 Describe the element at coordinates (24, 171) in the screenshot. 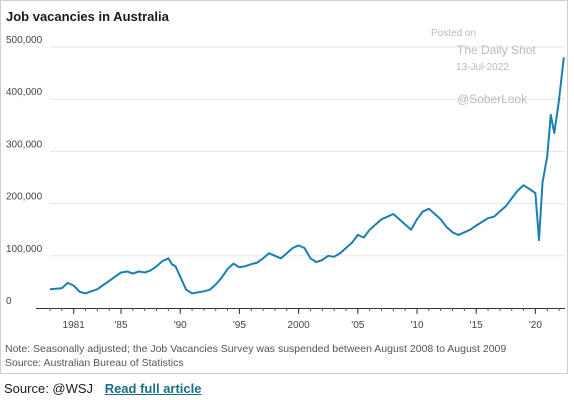

I see `y-tick-labels: 0 100,000 200,000 300,000 400,000 500,000` at that location.